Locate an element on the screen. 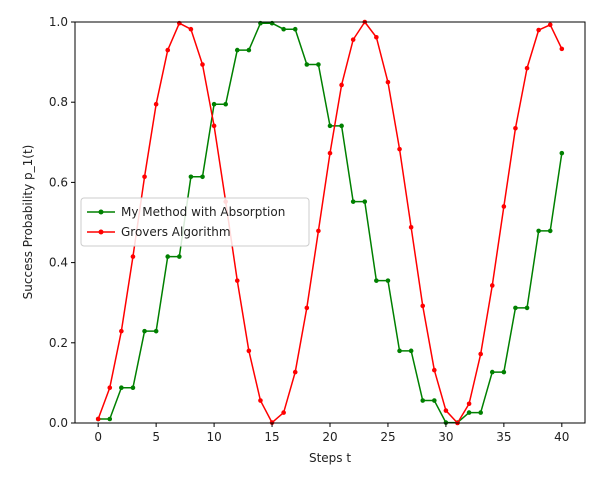 The width and height of the screenshot is (612, 482). y-axis-label: Success Probability p_1(t) is located at coordinates (28, 222).